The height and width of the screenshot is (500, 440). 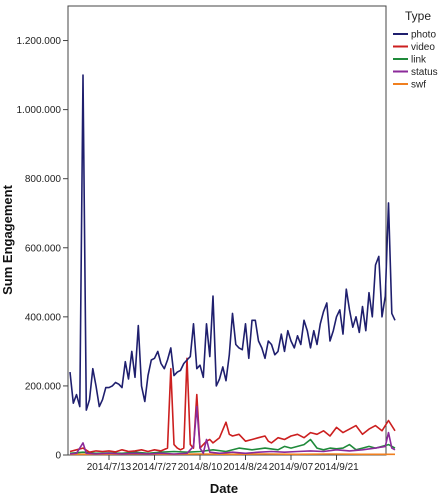 I want to click on y-tick-label: 1.200.000, so click(x=39, y=41).